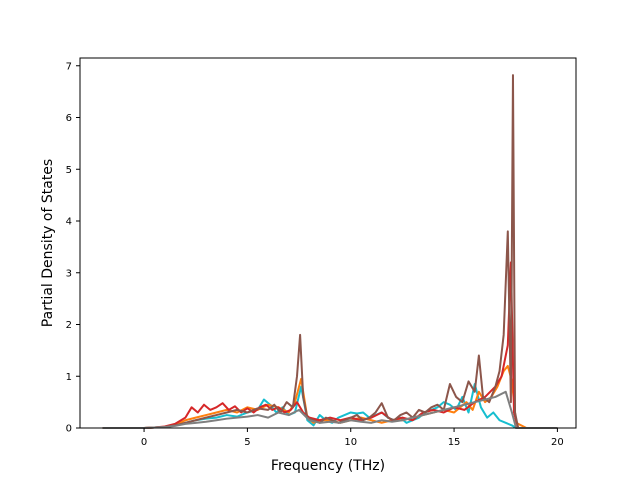  What do you see at coordinates (69, 325) in the screenshot?
I see `y-tick-label: 2` at bounding box center [69, 325].